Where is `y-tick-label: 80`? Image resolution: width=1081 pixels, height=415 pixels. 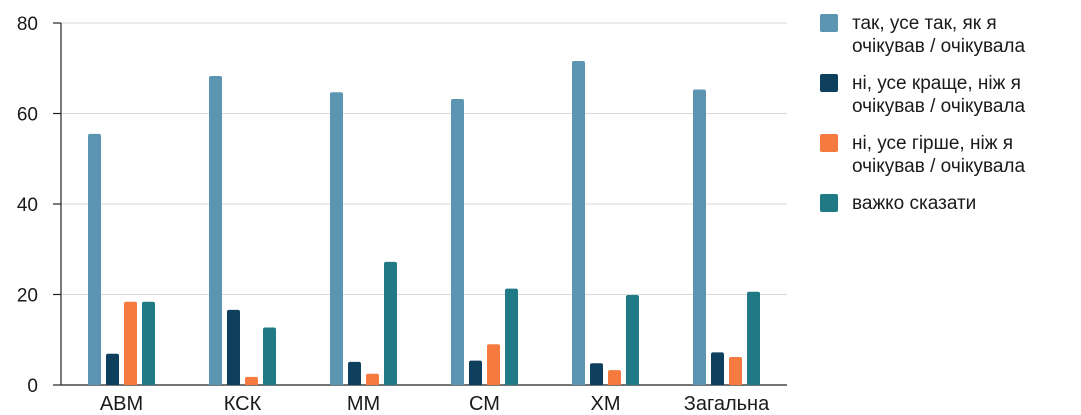 y-tick-label: 80 is located at coordinates (27, 24).